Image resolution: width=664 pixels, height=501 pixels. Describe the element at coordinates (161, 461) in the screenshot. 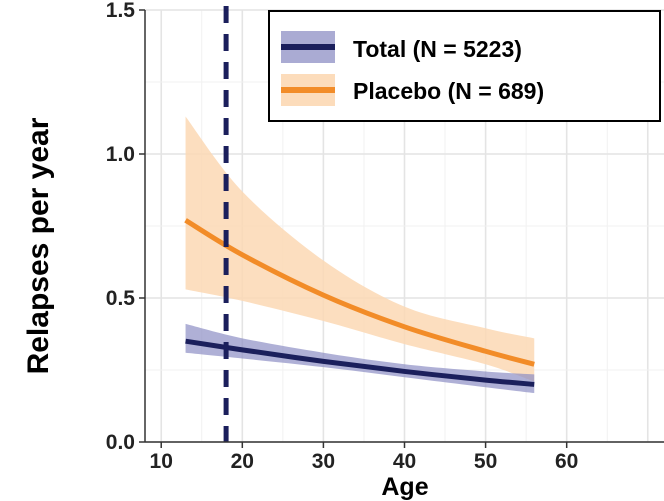

I see `x-tick-label: 10` at that location.